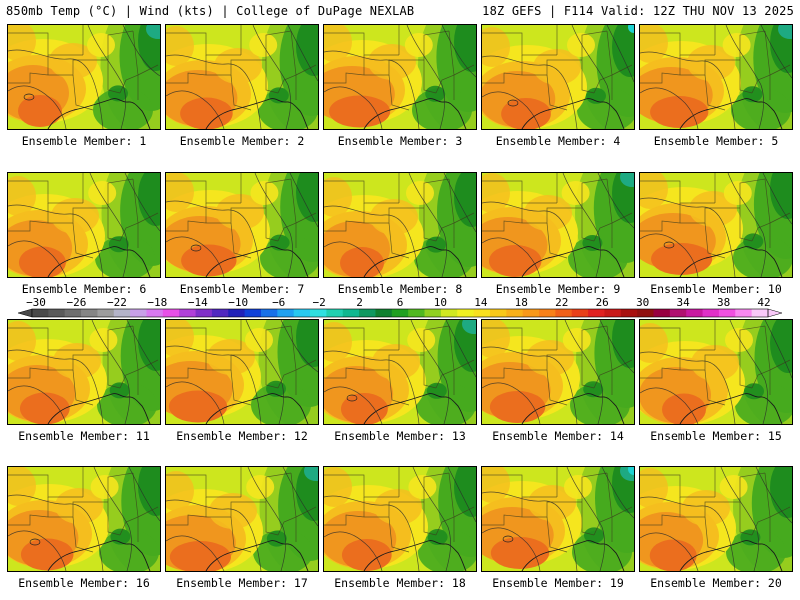 The image size is (800, 600). I want to click on ensemble-member-label: Ensemble Member: 5, so click(716, 141).